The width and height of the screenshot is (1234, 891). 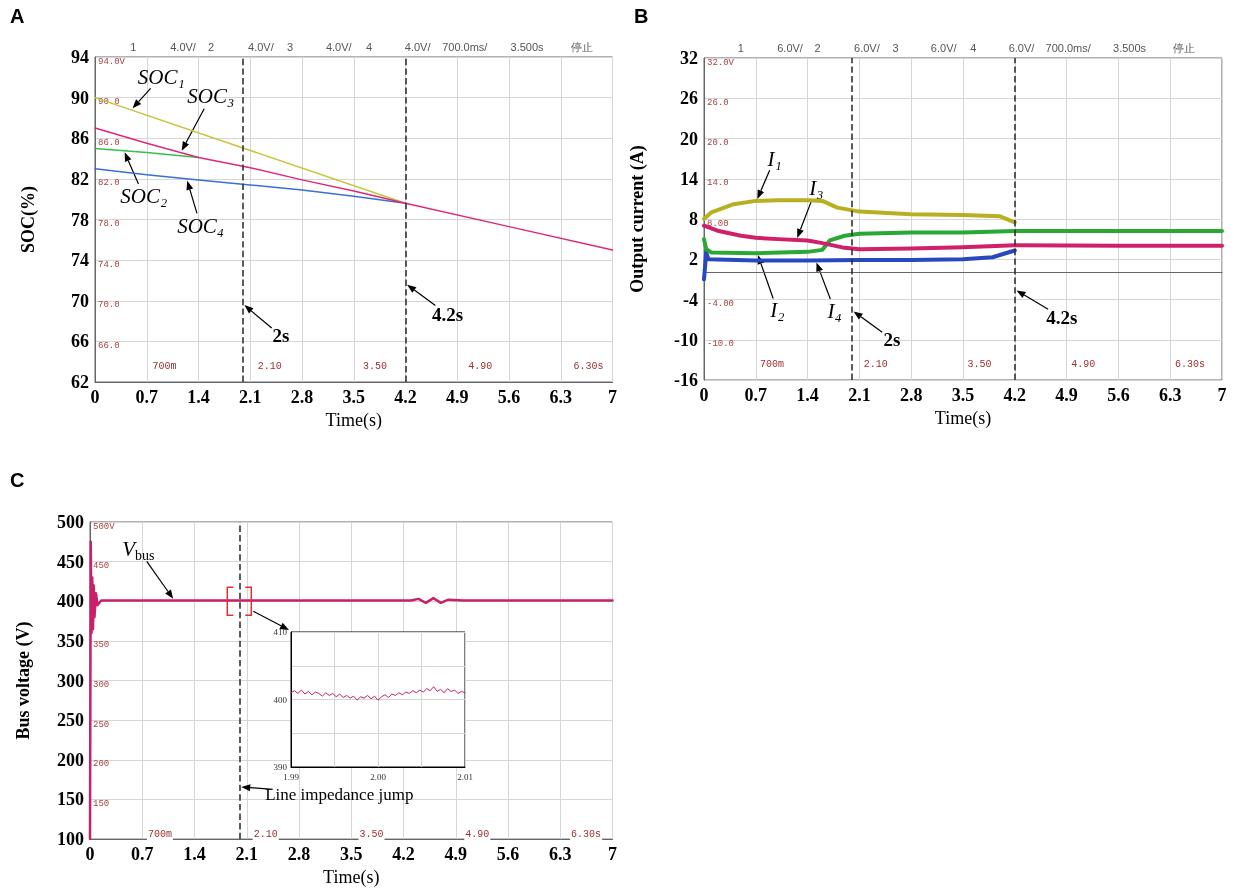 I want to click on y2-tick-label: 250, so click(x=101, y=724).